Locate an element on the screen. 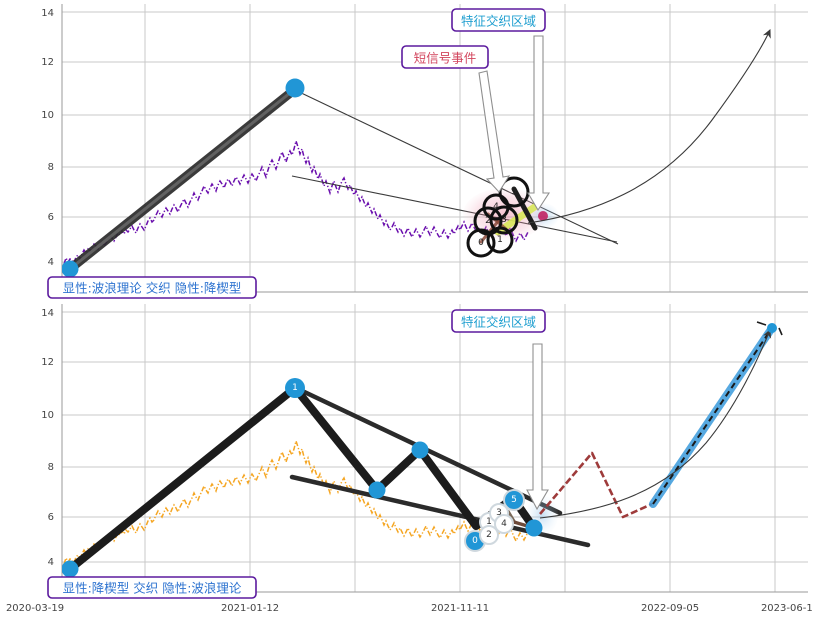 The width and height of the screenshot is (813, 617). bottom-wave-label-text: 0 1 2 3 4 5 is located at coordinates (494, 520).